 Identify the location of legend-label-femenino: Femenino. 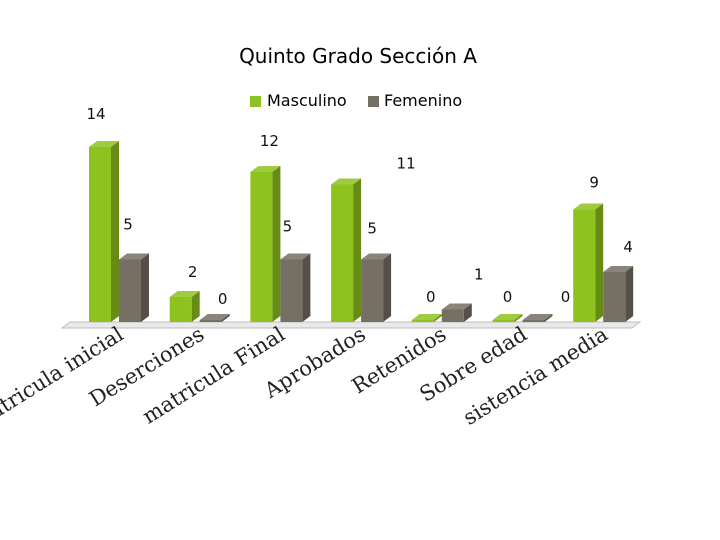
(423, 100).